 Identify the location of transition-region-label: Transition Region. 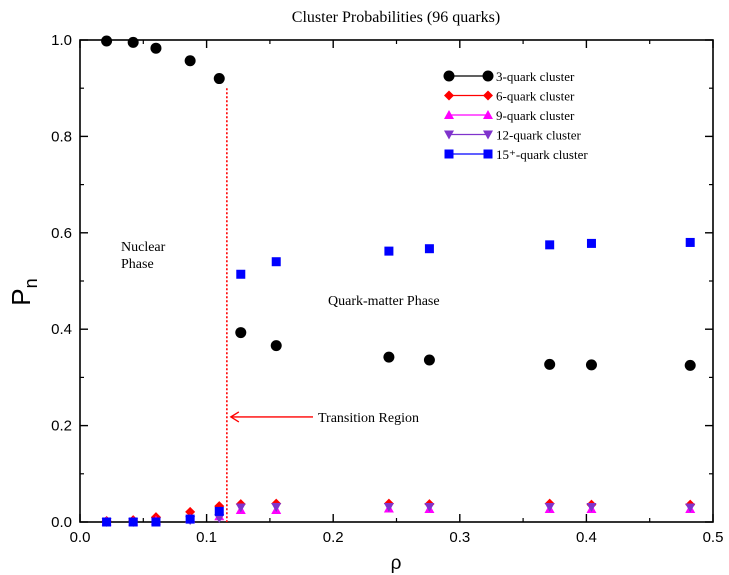
(368, 418).